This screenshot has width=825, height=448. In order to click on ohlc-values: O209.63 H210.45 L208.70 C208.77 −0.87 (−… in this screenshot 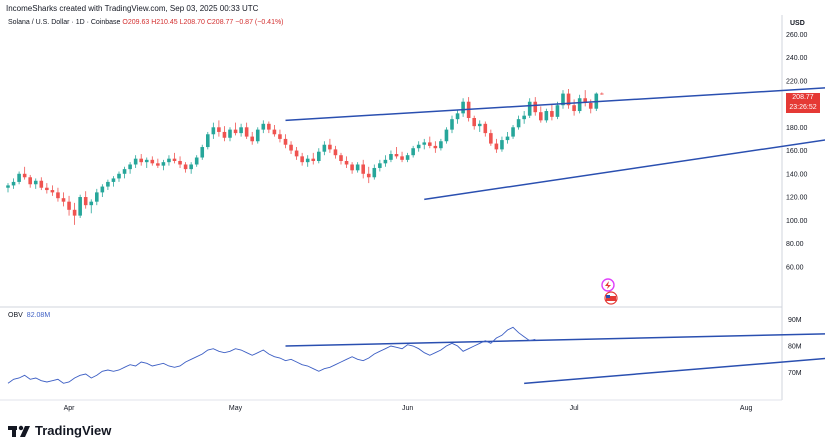, I will do `click(203, 22)`.